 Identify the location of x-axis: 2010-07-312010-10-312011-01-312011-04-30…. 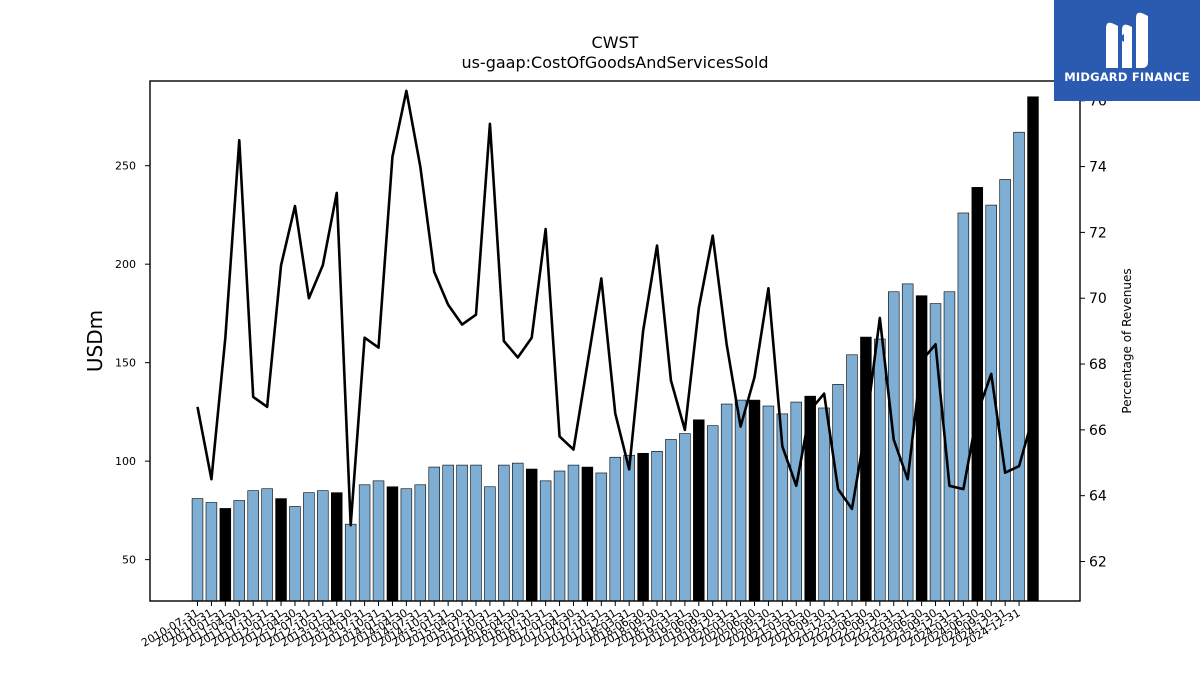
(581, 625).